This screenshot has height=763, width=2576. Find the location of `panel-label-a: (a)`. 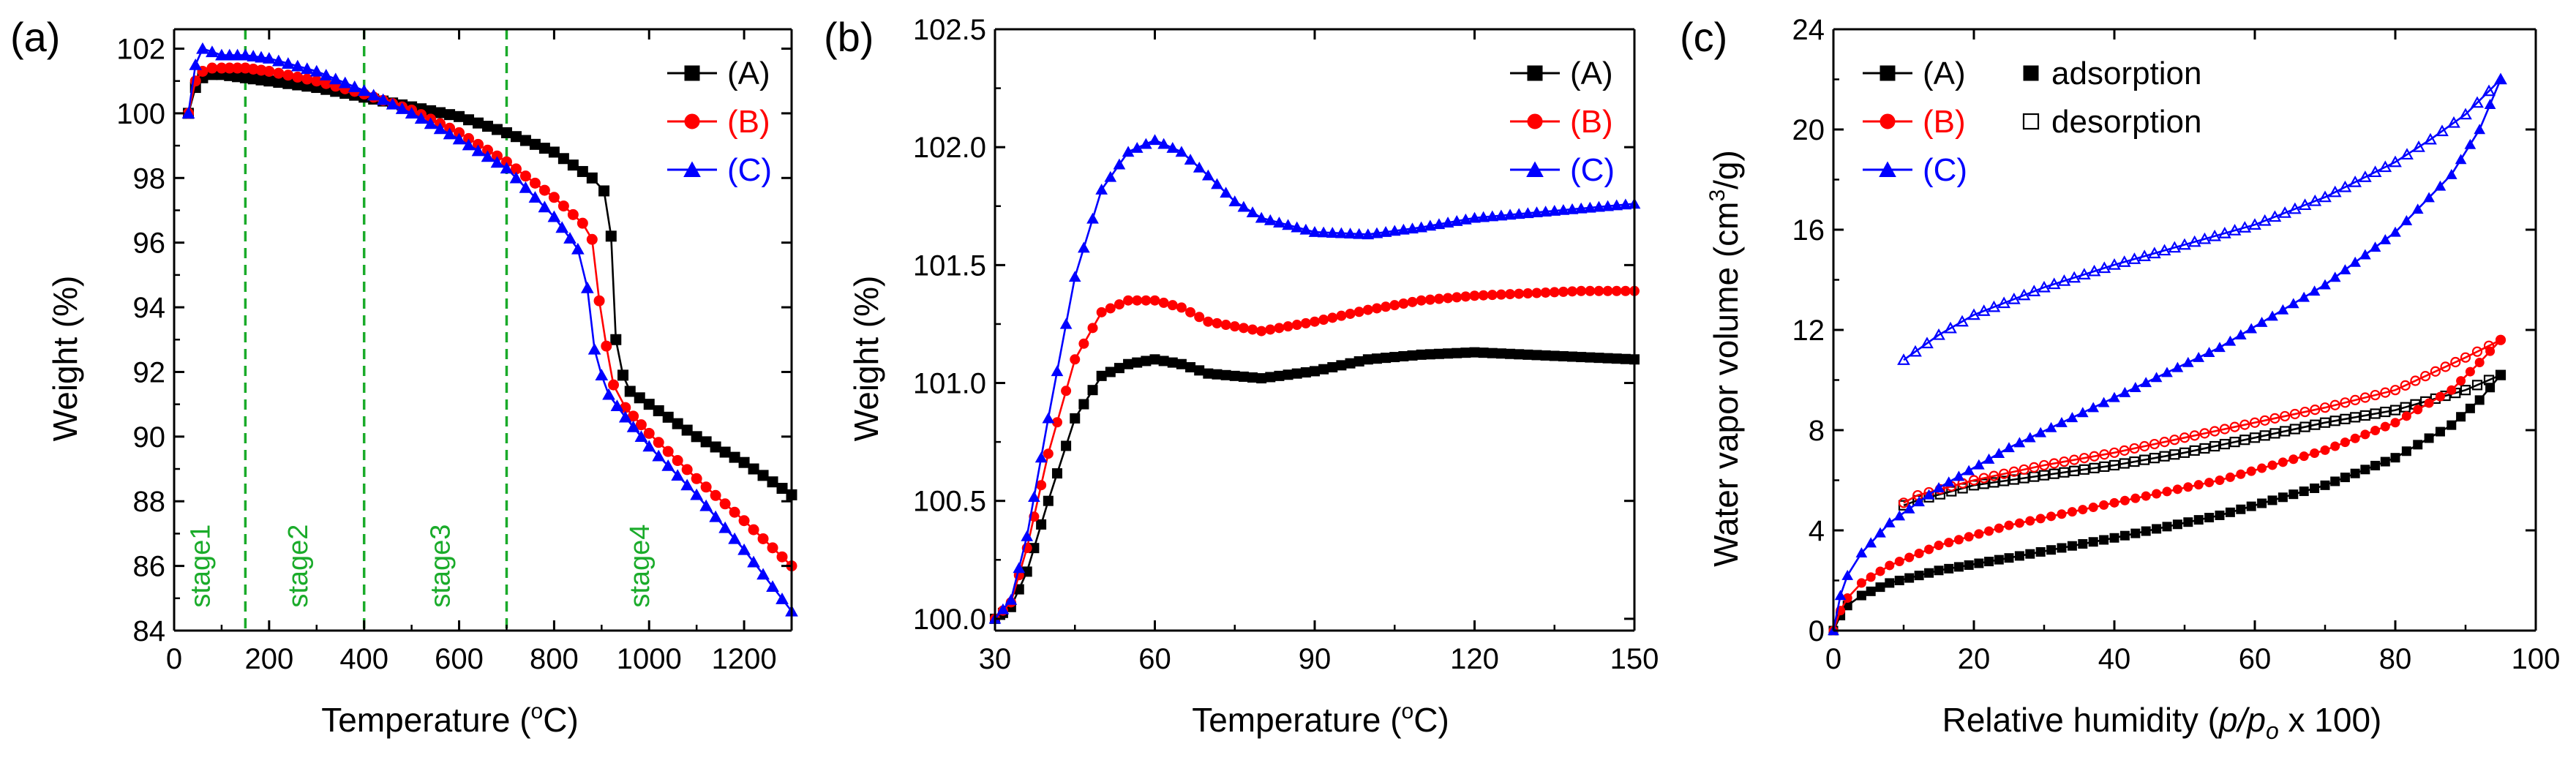

panel-label-a: (a) is located at coordinates (35, 37).